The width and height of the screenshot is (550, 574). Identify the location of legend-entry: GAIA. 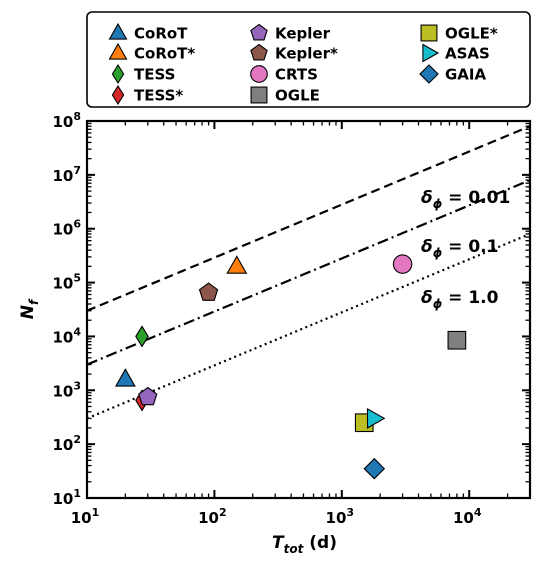
(453, 74).